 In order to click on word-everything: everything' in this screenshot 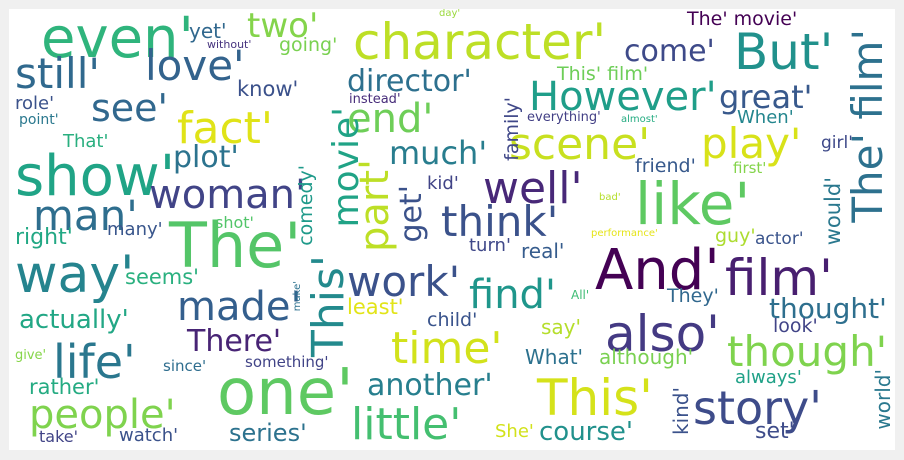, I will do `click(564, 117)`.